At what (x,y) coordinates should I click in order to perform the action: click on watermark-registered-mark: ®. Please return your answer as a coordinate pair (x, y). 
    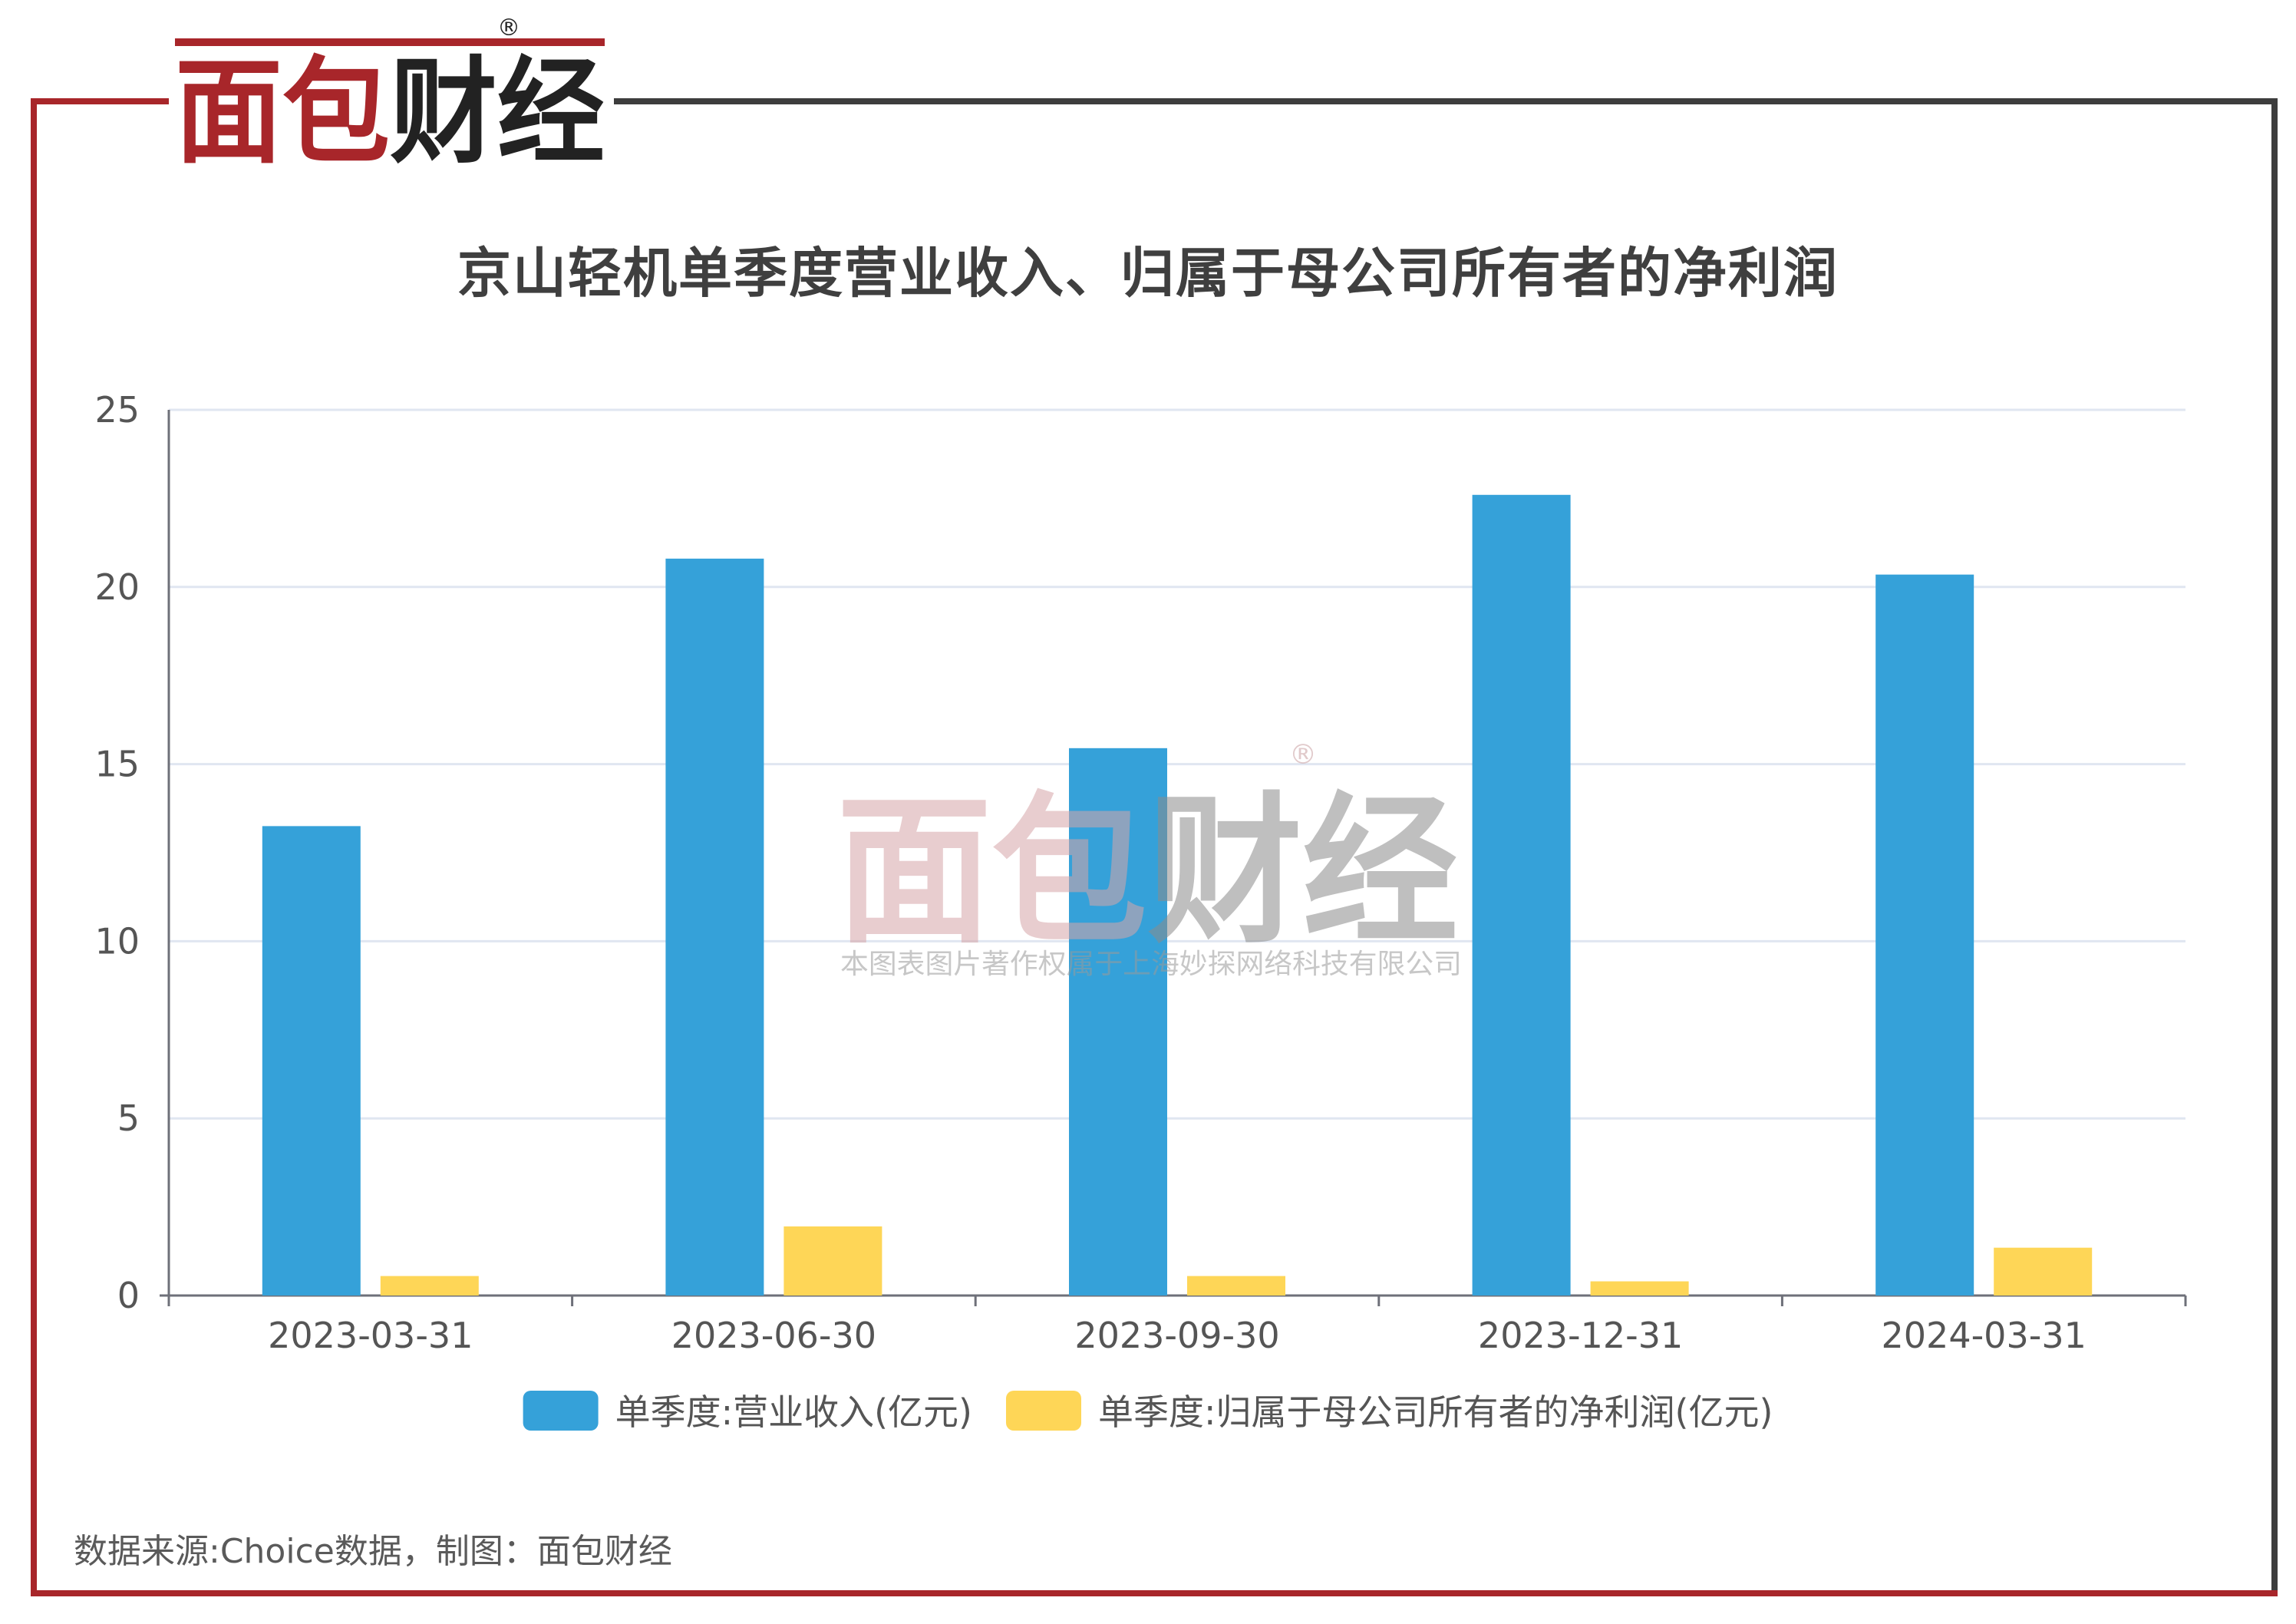
    Looking at the image, I should click on (1303, 755).